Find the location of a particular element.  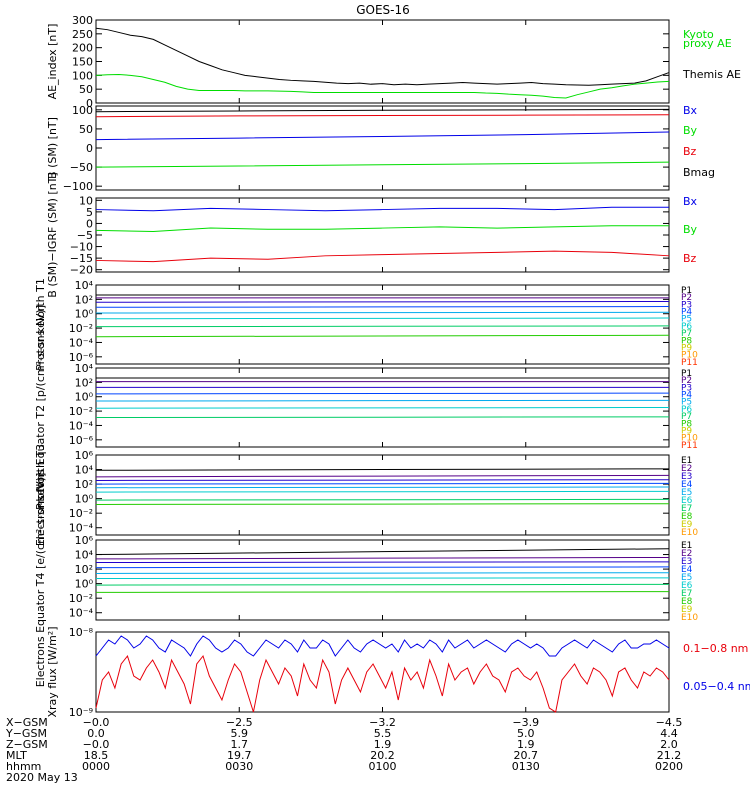

legend-entry: P6 is located at coordinates (686, 327).